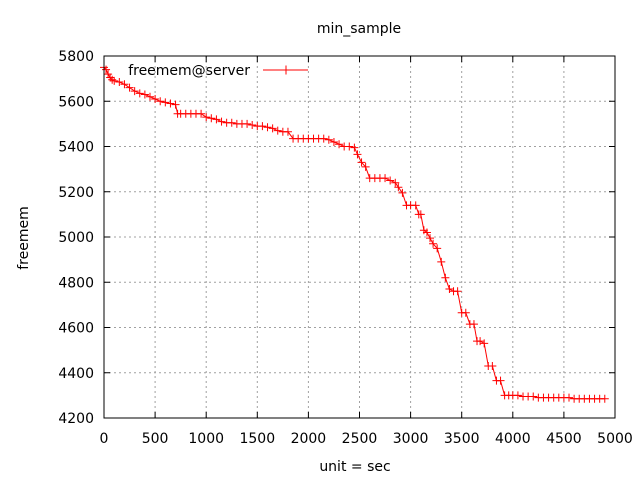 The height and width of the screenshot is (480, 640). Describe the element at coordinates (76, 102) in the screenshot. I see `y-tick-label: 5600` at that location.